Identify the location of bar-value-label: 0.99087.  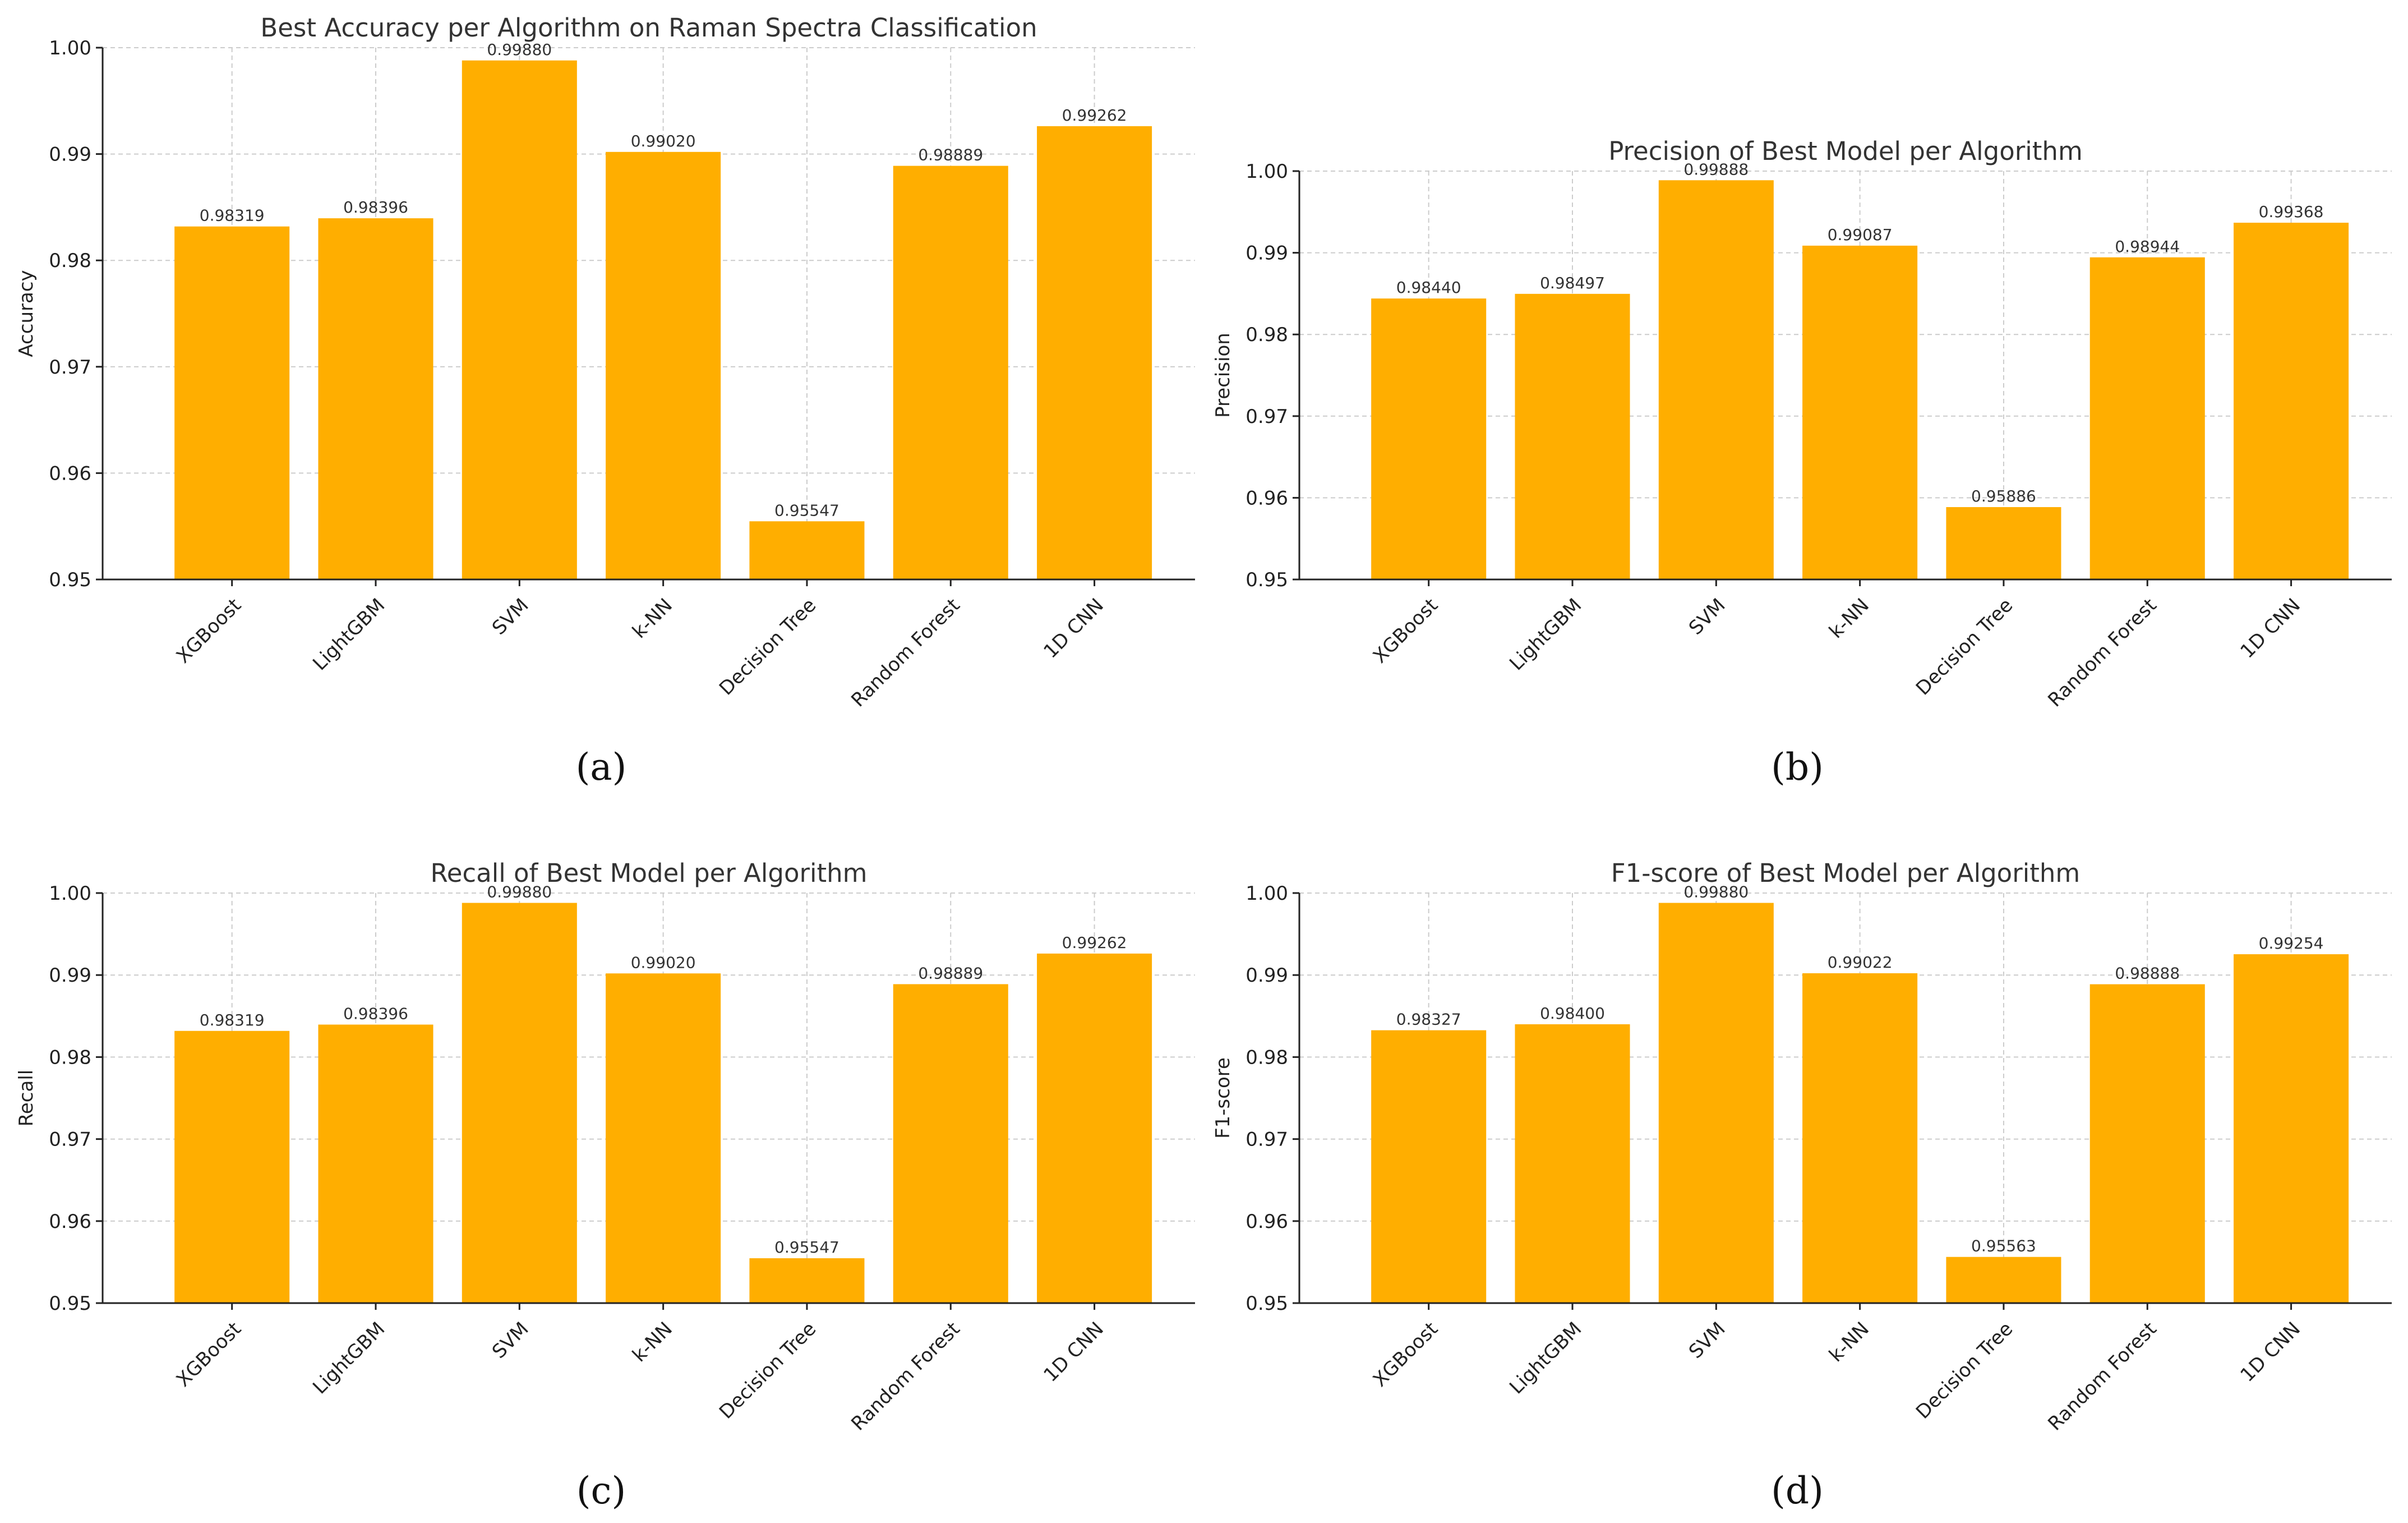
(1860, 235).